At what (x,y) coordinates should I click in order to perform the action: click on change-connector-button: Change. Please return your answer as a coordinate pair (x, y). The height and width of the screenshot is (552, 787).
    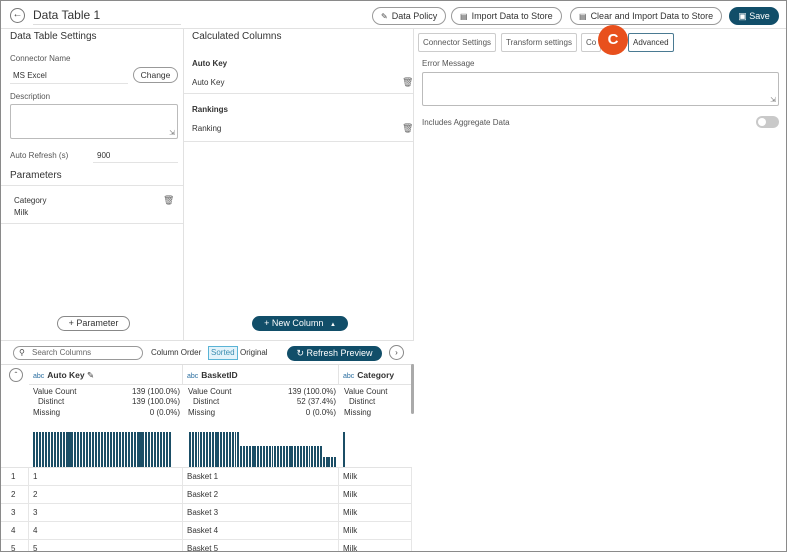
    Looking at the image, I should click on (155, 75).